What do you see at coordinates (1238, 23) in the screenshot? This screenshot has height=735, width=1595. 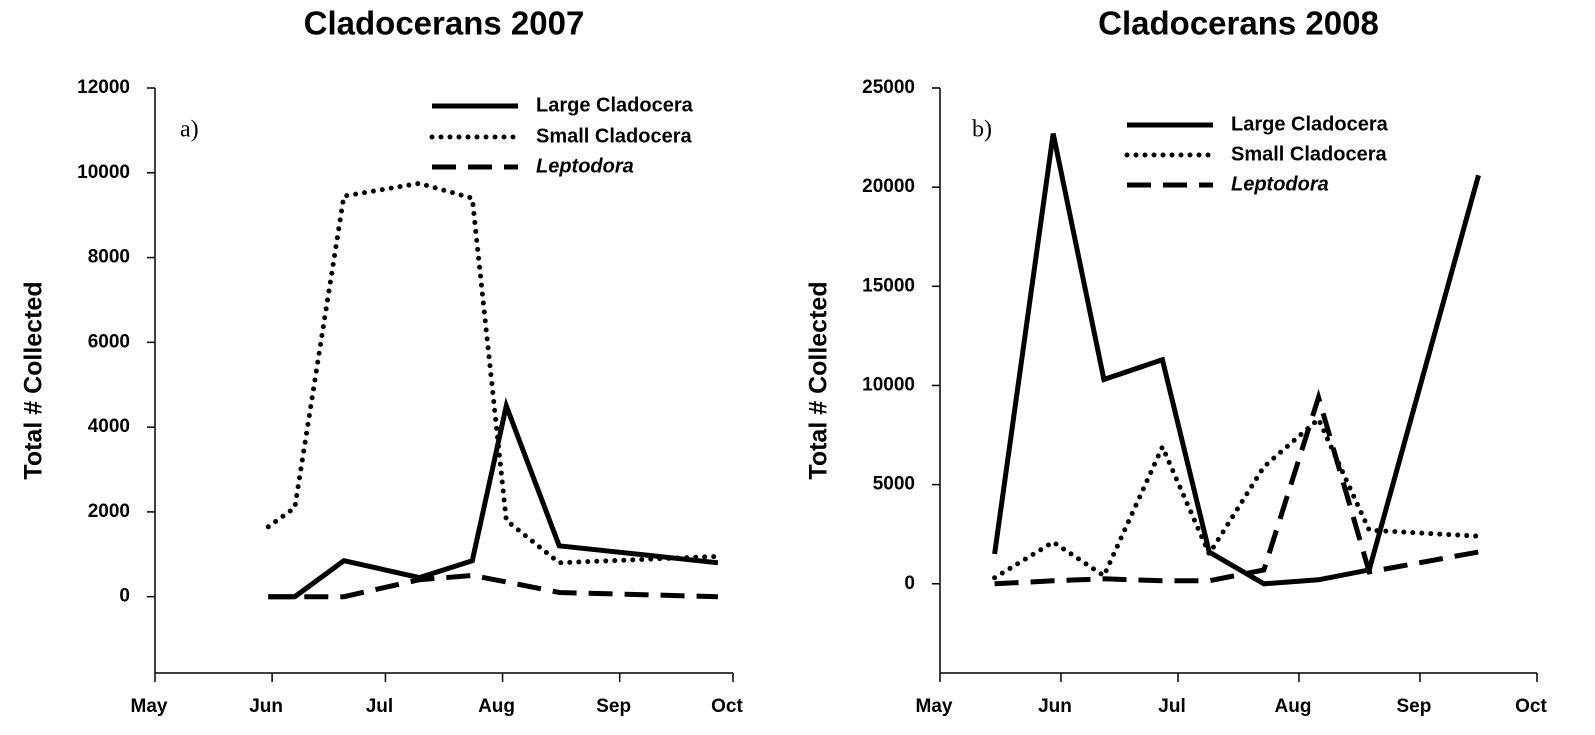 I see `chart-title: Cladocerans 2008` at bounding box center [1238, 23].